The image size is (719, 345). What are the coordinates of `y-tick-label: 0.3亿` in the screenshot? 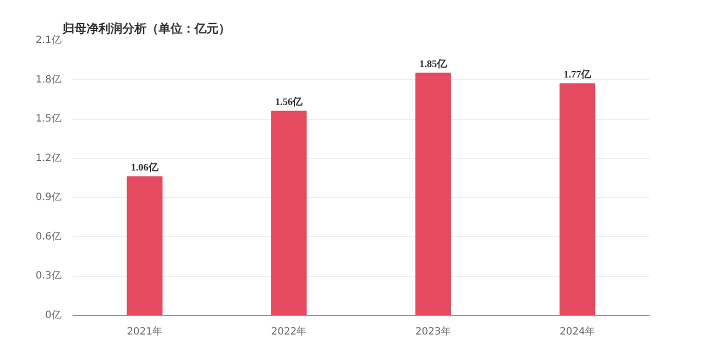 It's located at (49, 276).